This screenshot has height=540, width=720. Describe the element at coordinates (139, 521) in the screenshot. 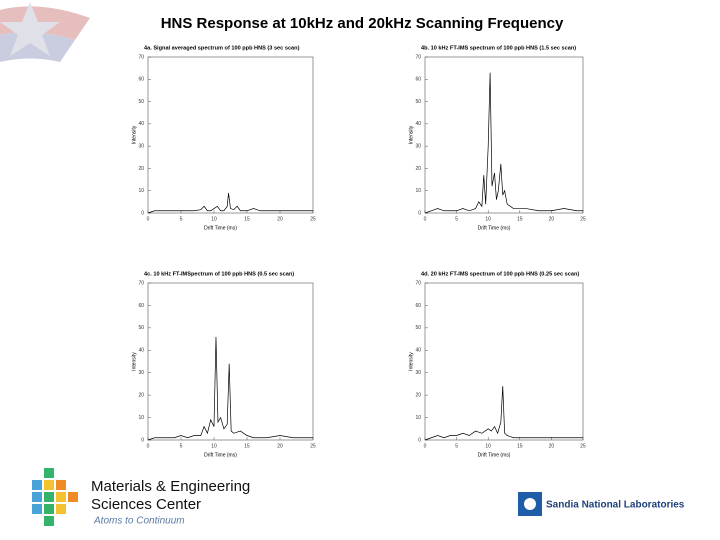

I see `footer-tagline: Atoms to Continuum` at that location.